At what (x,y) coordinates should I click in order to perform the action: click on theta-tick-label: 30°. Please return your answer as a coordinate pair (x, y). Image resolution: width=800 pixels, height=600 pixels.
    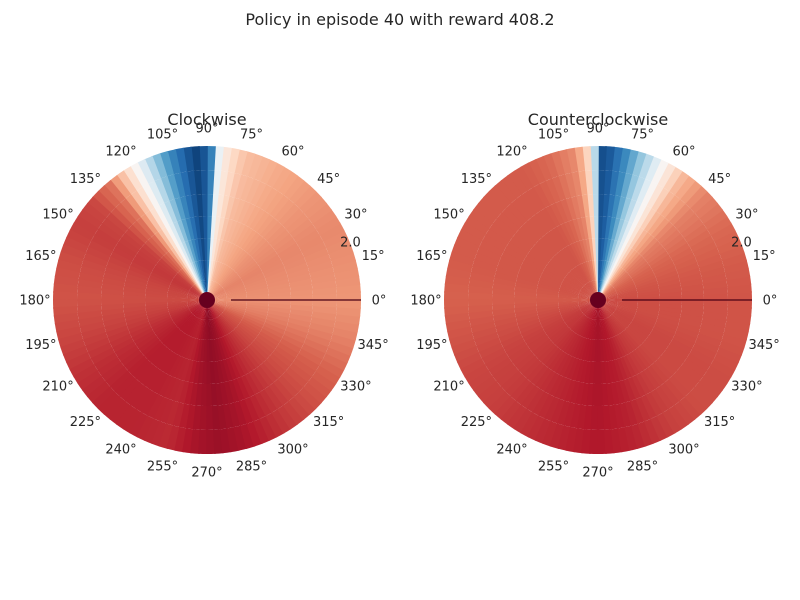
    Looking at the image, I should click on (355, 215).